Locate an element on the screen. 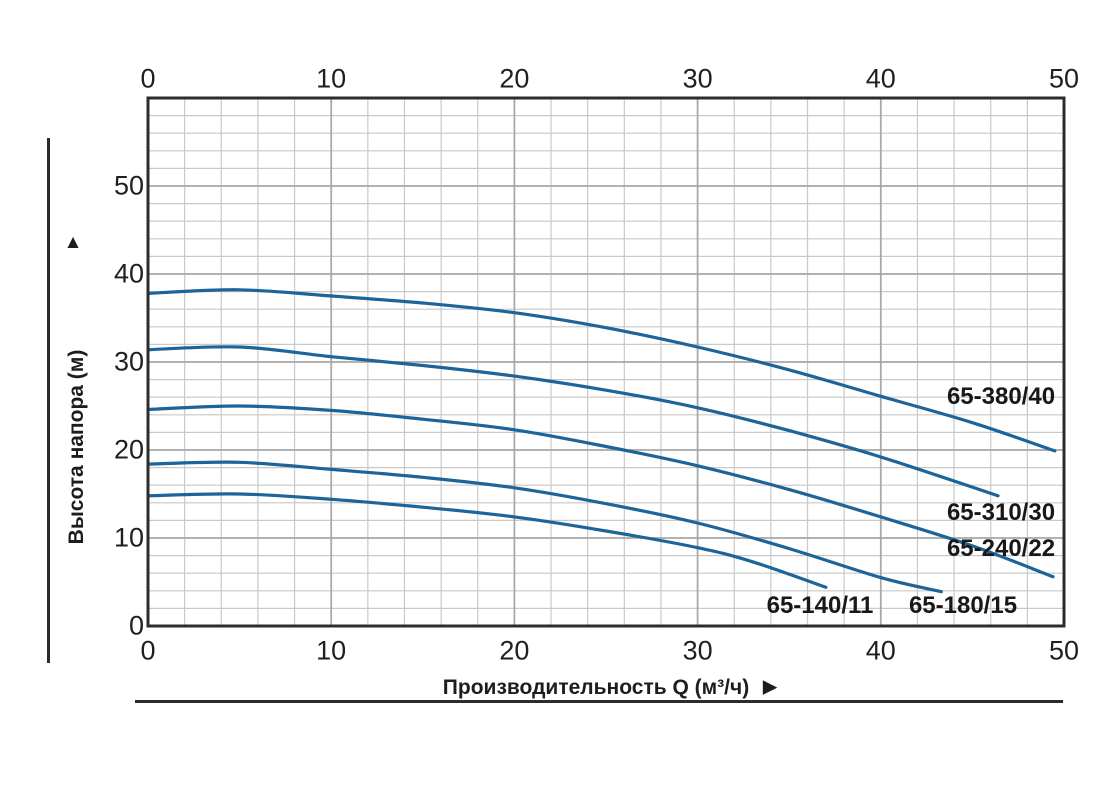 This screenshot has width=1116, height=790. y-tick-label: 50 is located at coordinates (128, 185).